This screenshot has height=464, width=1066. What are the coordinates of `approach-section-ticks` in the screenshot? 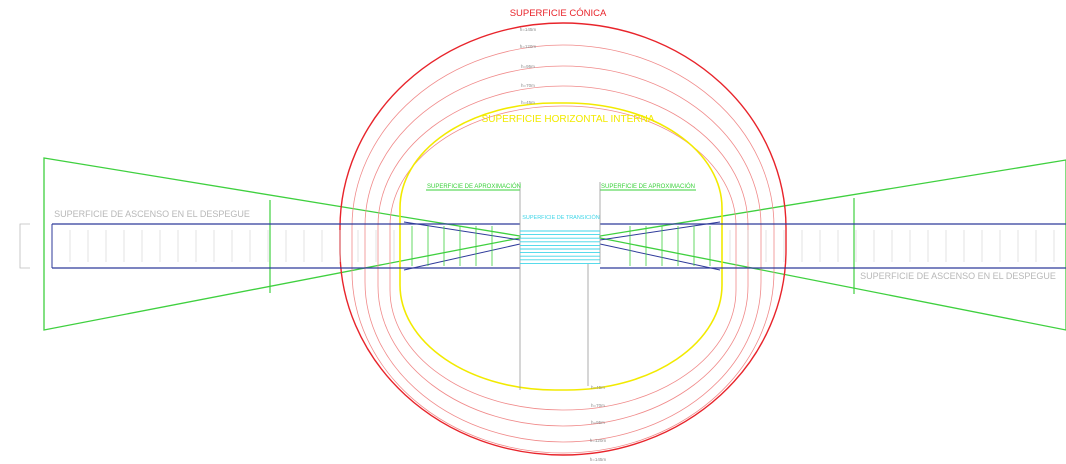 It's located at (562, 246).